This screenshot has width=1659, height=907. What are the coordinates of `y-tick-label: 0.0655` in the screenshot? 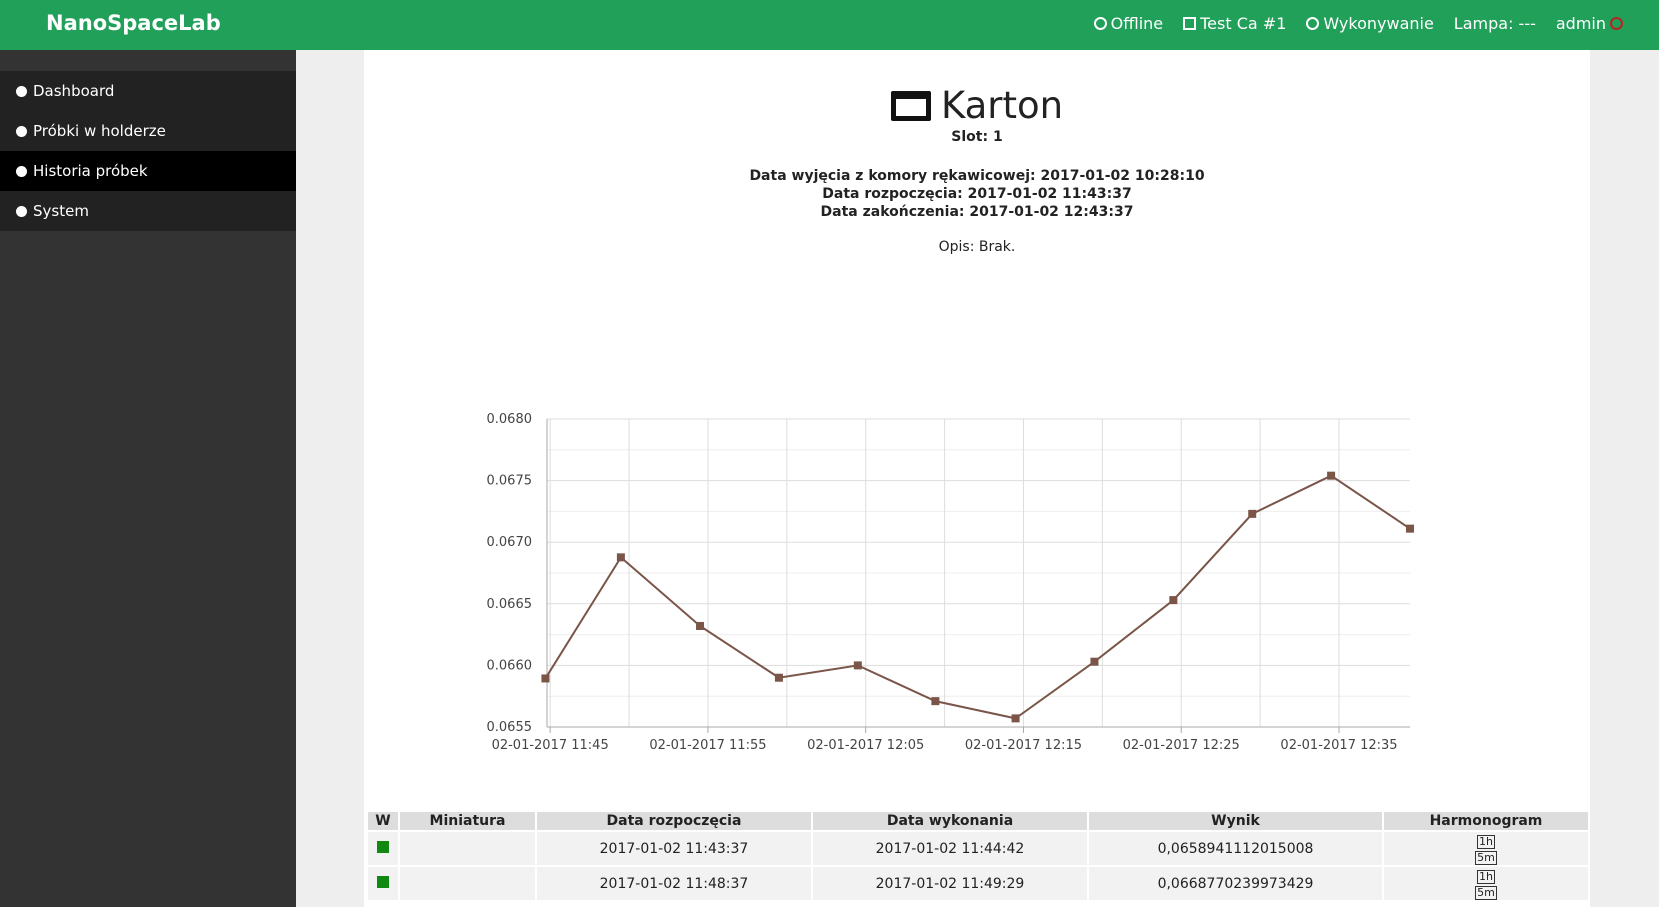 It's located at (510, 727).